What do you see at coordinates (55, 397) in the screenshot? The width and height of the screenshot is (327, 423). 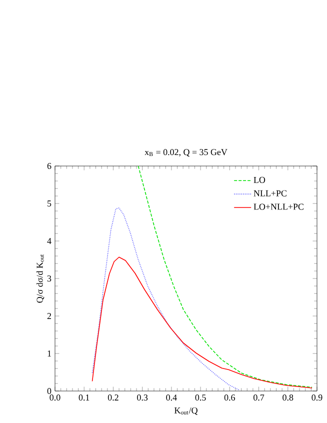 I see `x-tick-label: 0.0` at bounding box center [55, 397].